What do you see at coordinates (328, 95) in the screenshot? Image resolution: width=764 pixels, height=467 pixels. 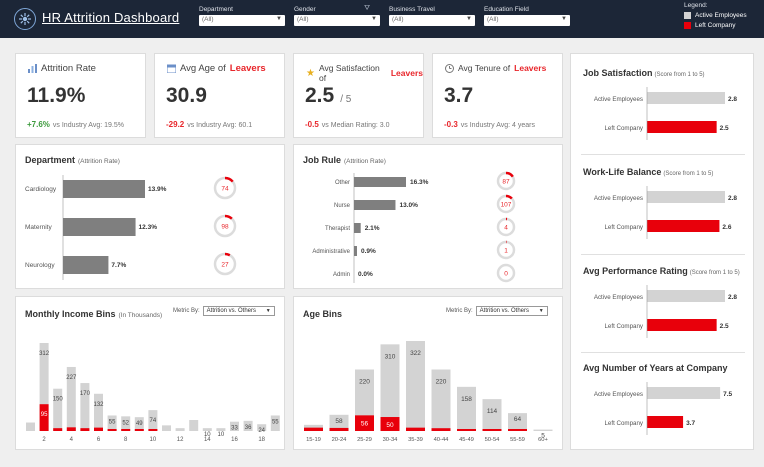 I see `kpi-value: 2.5/ 5` at bounding box center [328, 95].